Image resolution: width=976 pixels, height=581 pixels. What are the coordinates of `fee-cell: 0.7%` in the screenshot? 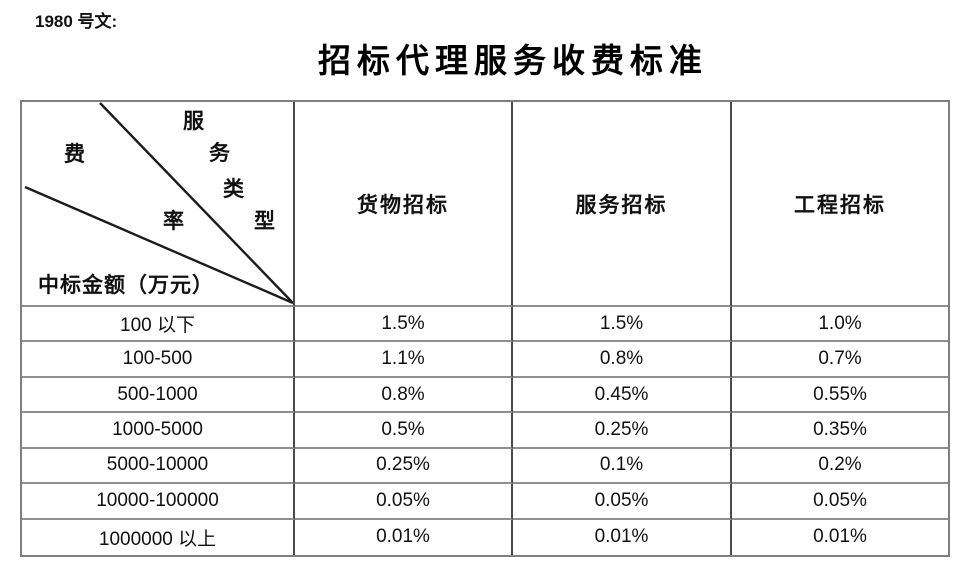 It's located at (840, 360).